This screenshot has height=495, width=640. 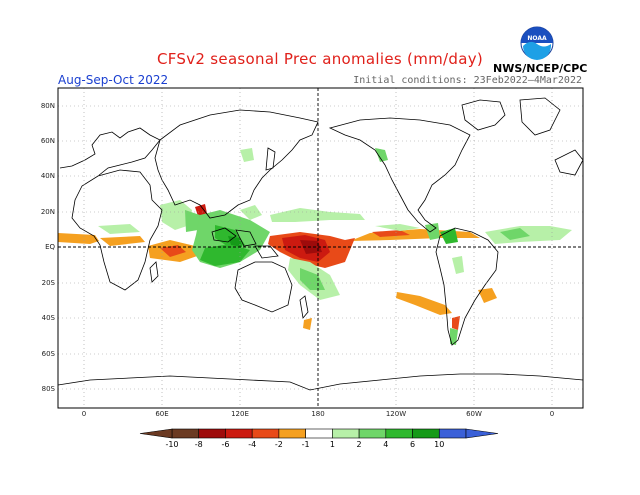 I want to click on lon-label: 180, so click(x=317, y=414).